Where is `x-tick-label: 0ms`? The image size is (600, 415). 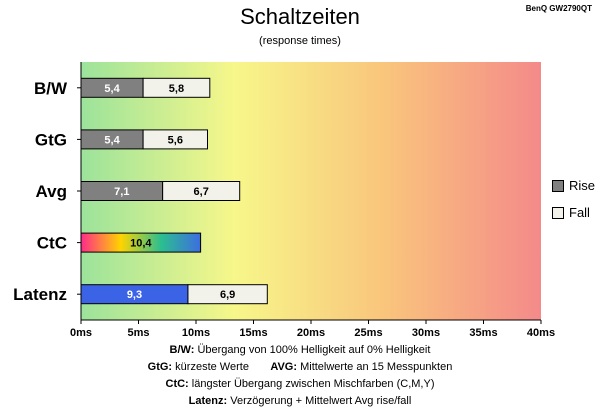
x-tick-label: 0ms is located at coordinates (81, 333).